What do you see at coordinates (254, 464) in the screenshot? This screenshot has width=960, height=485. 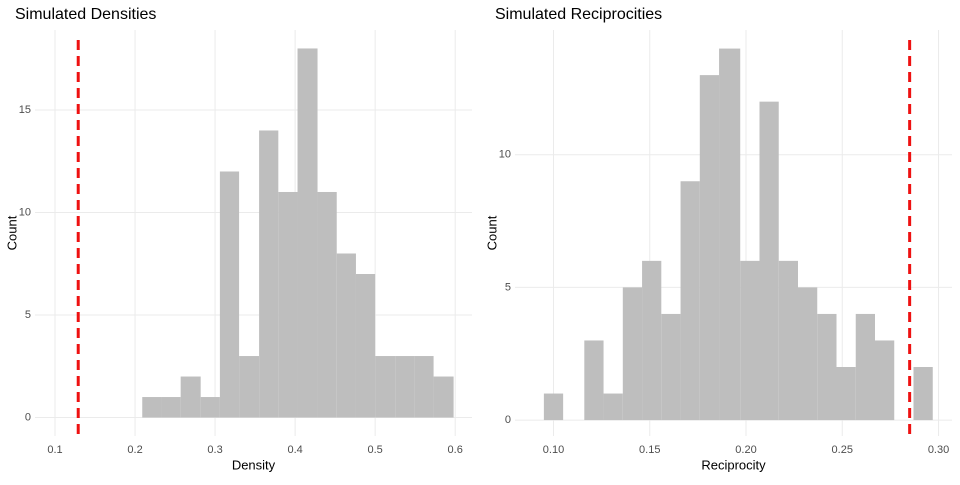 I see `x-axis-label: Density` at bounding box center [254, 464].